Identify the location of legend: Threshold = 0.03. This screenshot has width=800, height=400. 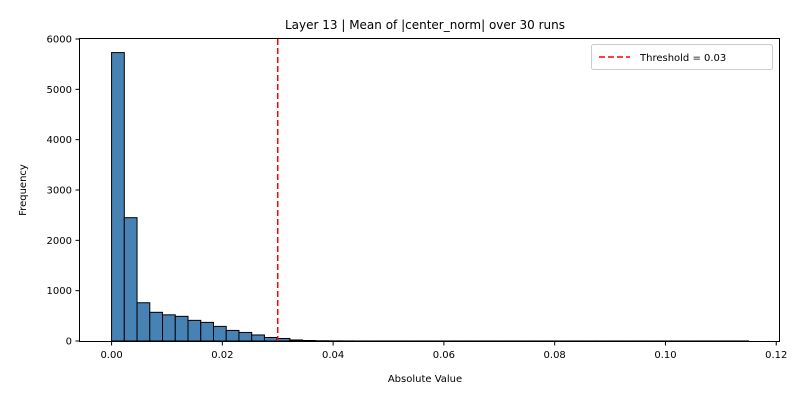
(682, 57).